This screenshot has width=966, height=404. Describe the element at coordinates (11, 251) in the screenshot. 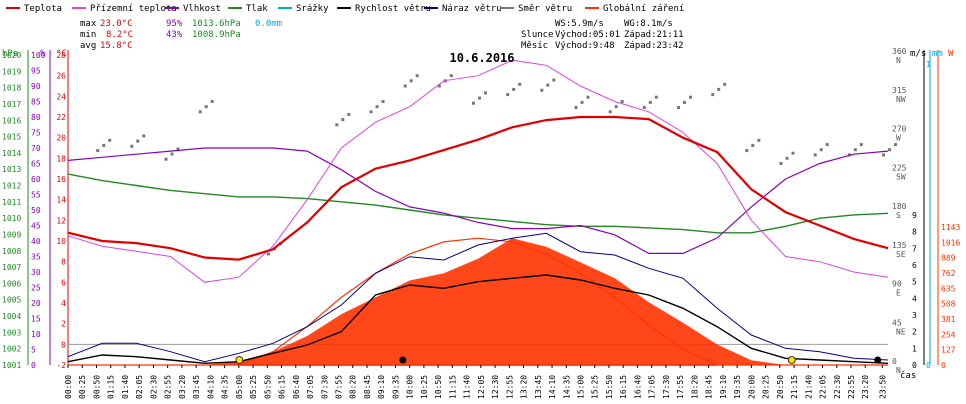

I see `tick-pressure: 1008` at that location.